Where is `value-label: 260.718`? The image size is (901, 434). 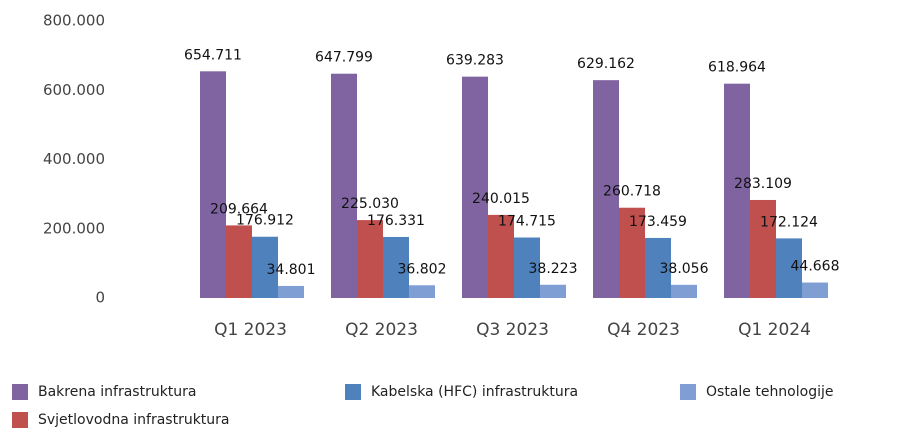 value-label: 260.718 is located at coordinates (632, 192).